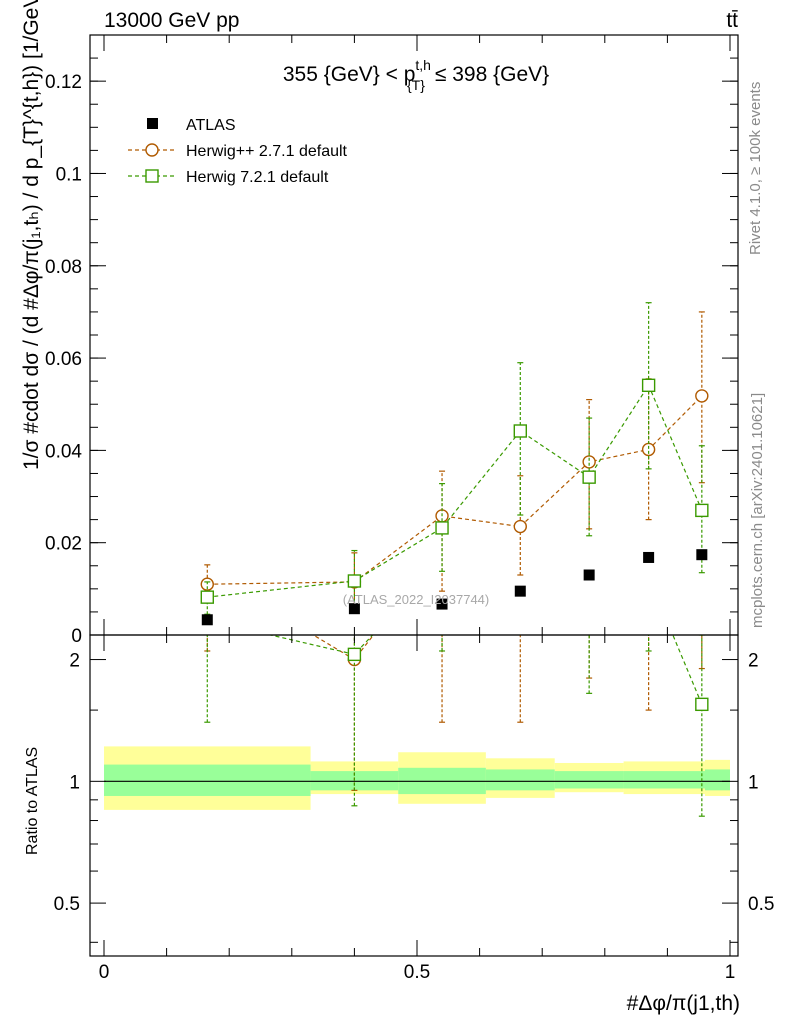  I want to click on header-right: tt̄, so click(732, 20).